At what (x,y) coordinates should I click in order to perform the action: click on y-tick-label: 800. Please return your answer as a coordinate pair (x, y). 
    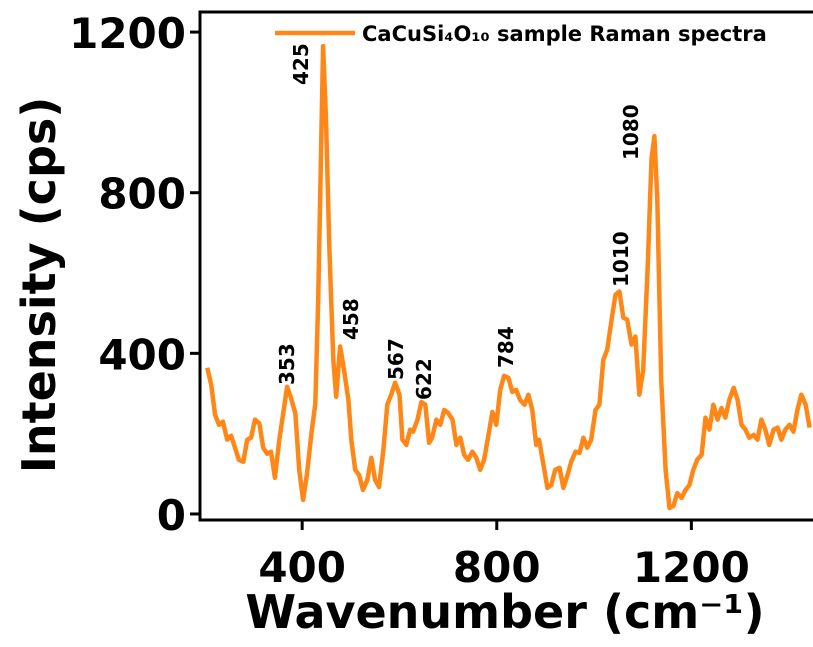
    Looking at the image, I should click on (142, 194).